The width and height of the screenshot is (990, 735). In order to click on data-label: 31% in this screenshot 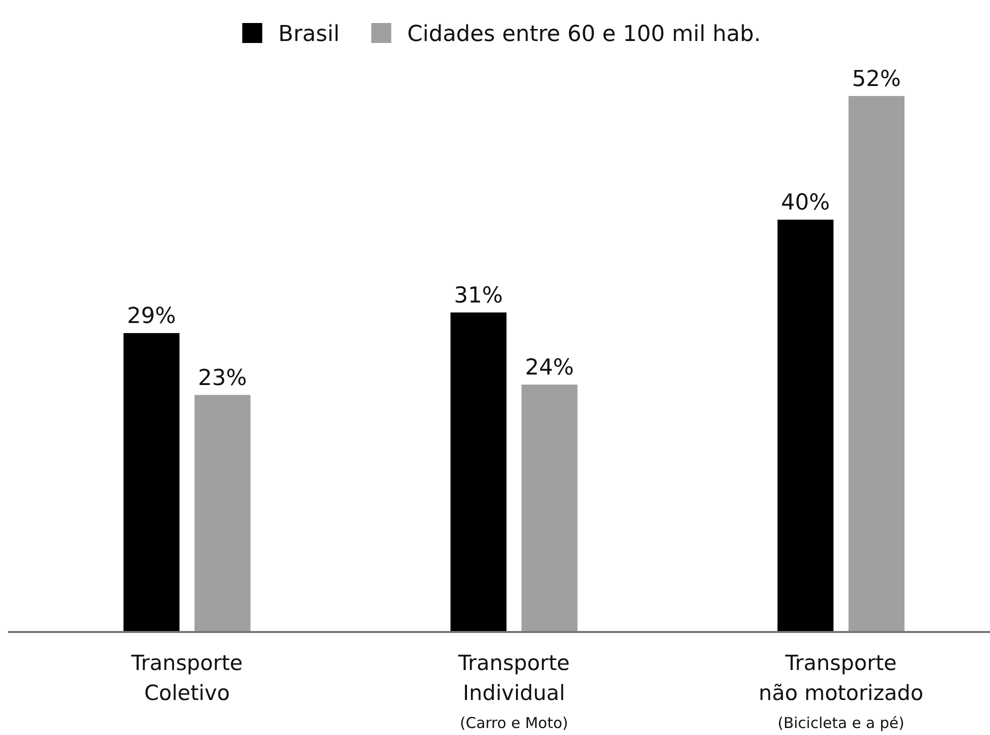, I will do `click(478, 295)`.